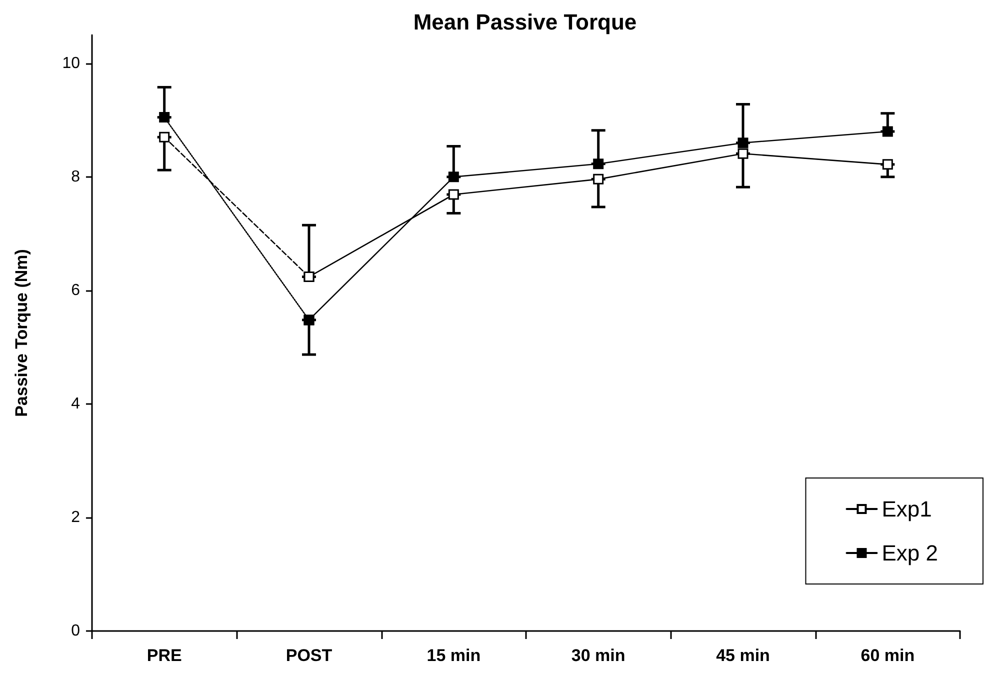 The width and height of the screenshot is (985, 684). Describe the element at coordinates (743, 655) in the screenshot. I see `x-tick-label: 45 min` at that location.